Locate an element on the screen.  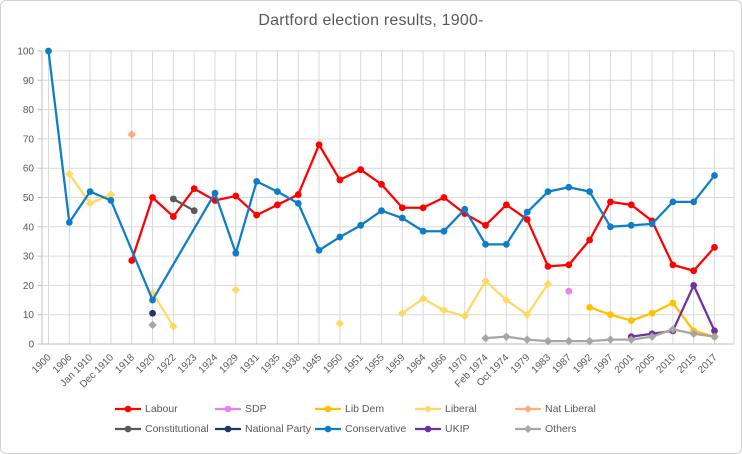
legend-label-sdp: SDP is located at coordinates (256, 409).